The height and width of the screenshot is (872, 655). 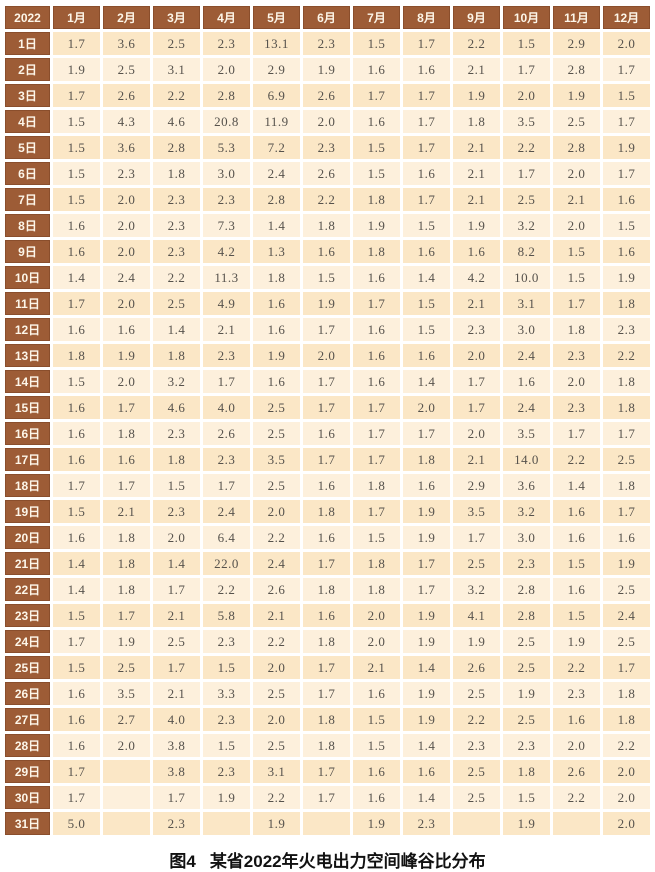 What do you see at coordinates (327, 329) in the screenshot?
I see `table-row: 12日 1.6 1.6 1.4 2.1 1.6 1.7 1.6 1.5 2.3 3.0 1.8 2.3` at bounding box center [327, 329].